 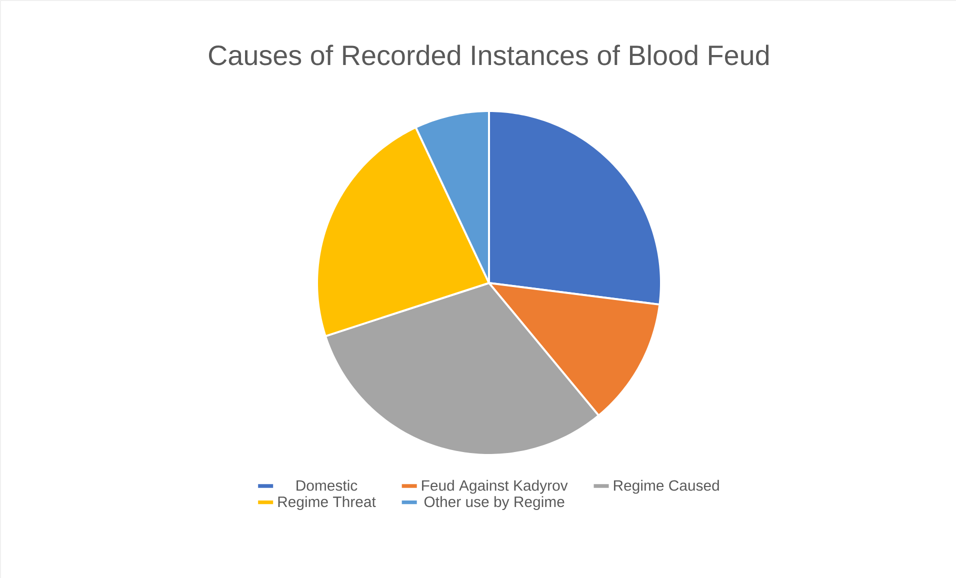 I want to click on legend-label: Feud Against Kadyrov, so click(x=495, y=487).